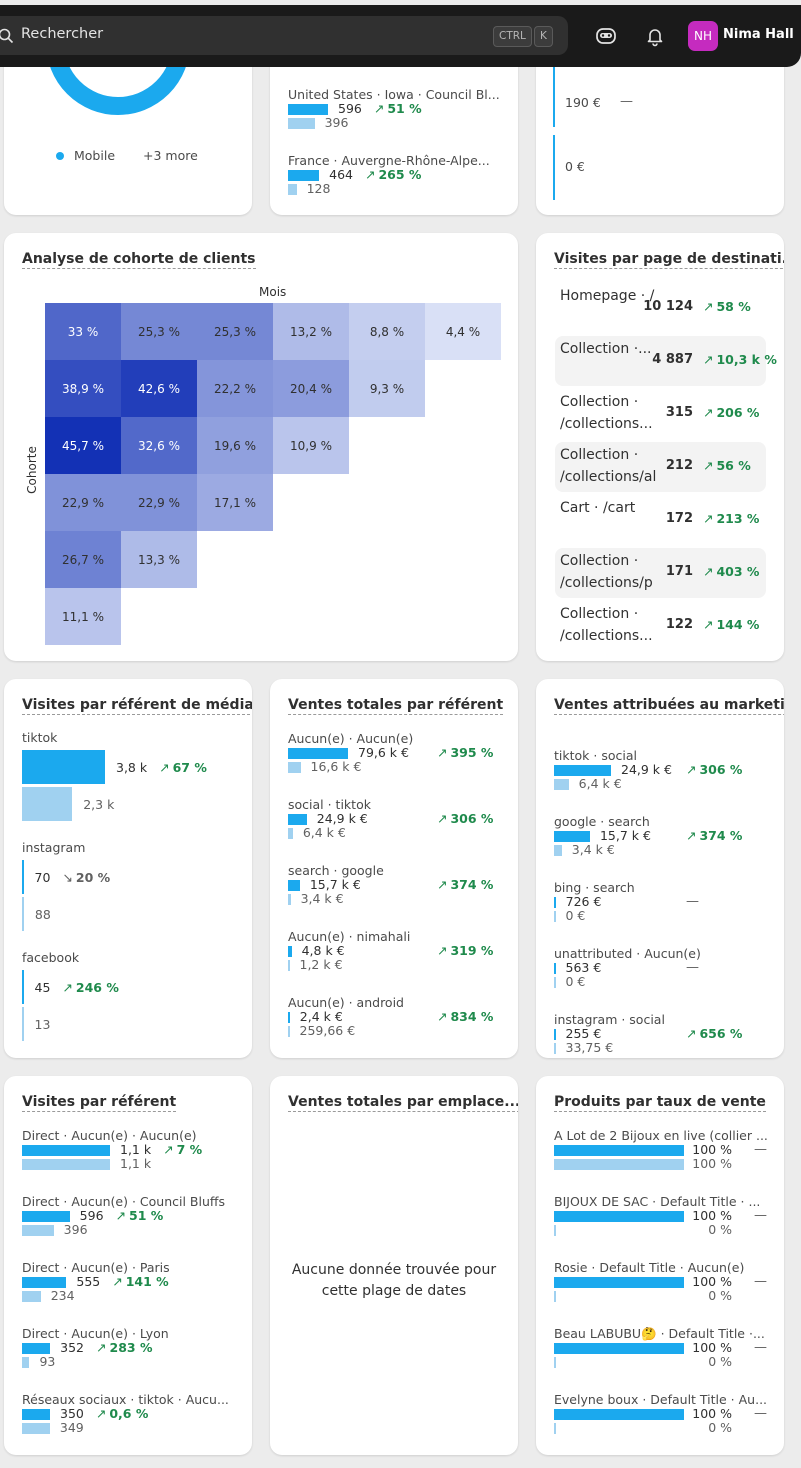 The image size is (801, 1468). I want to click on change-label: 656 %, so click(721, 1033).